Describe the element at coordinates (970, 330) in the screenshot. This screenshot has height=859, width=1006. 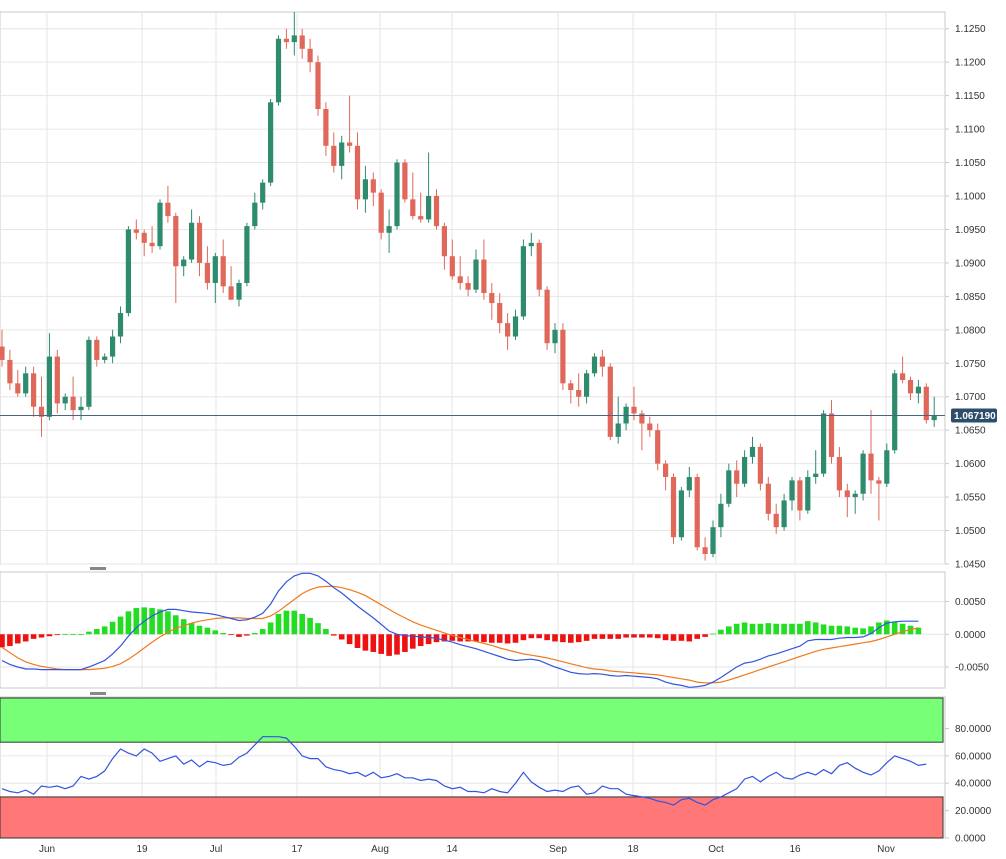
I see `price-y-tick-label: 1.0800` at that location.